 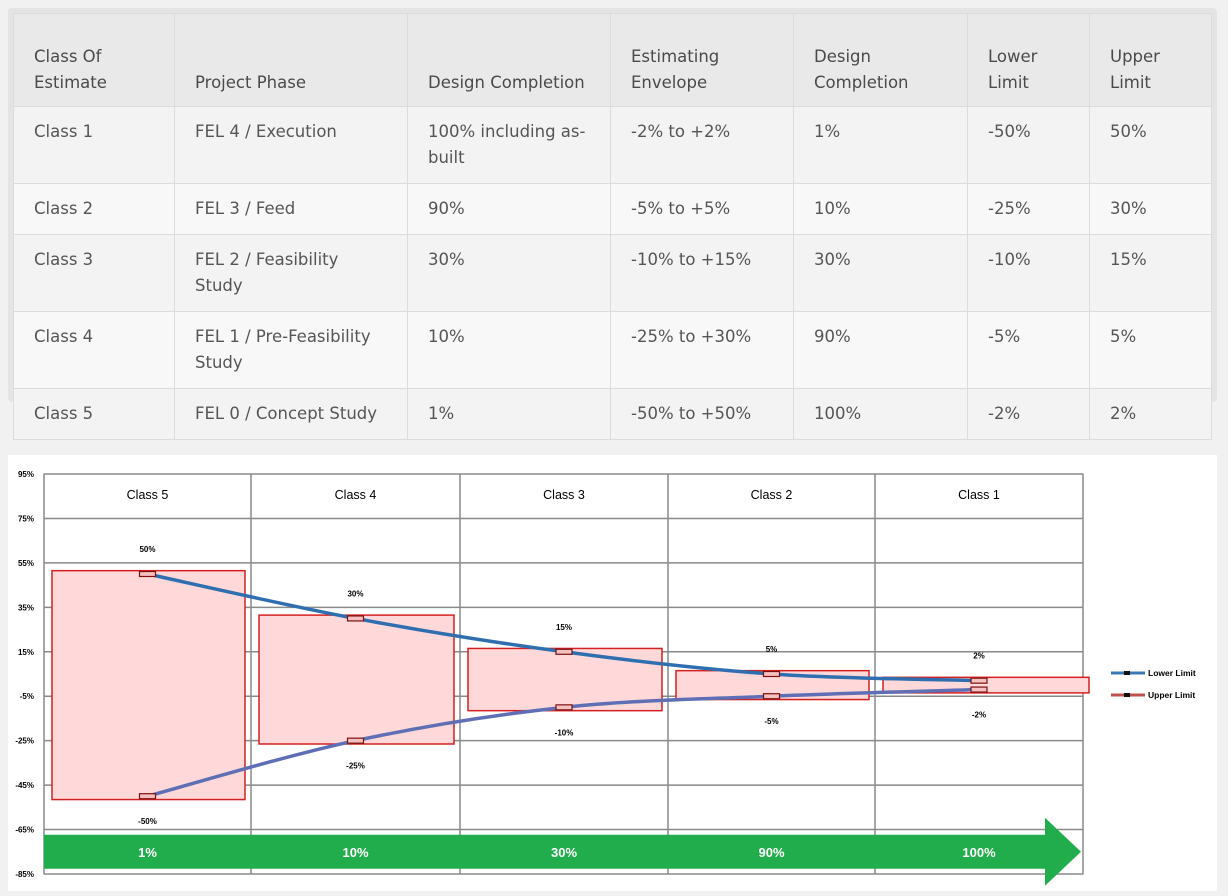 What do you see at coordinates (509, 145) in the screenshot?
I see `table-cell: 100% including as-built` at bounding box center [509, 145].